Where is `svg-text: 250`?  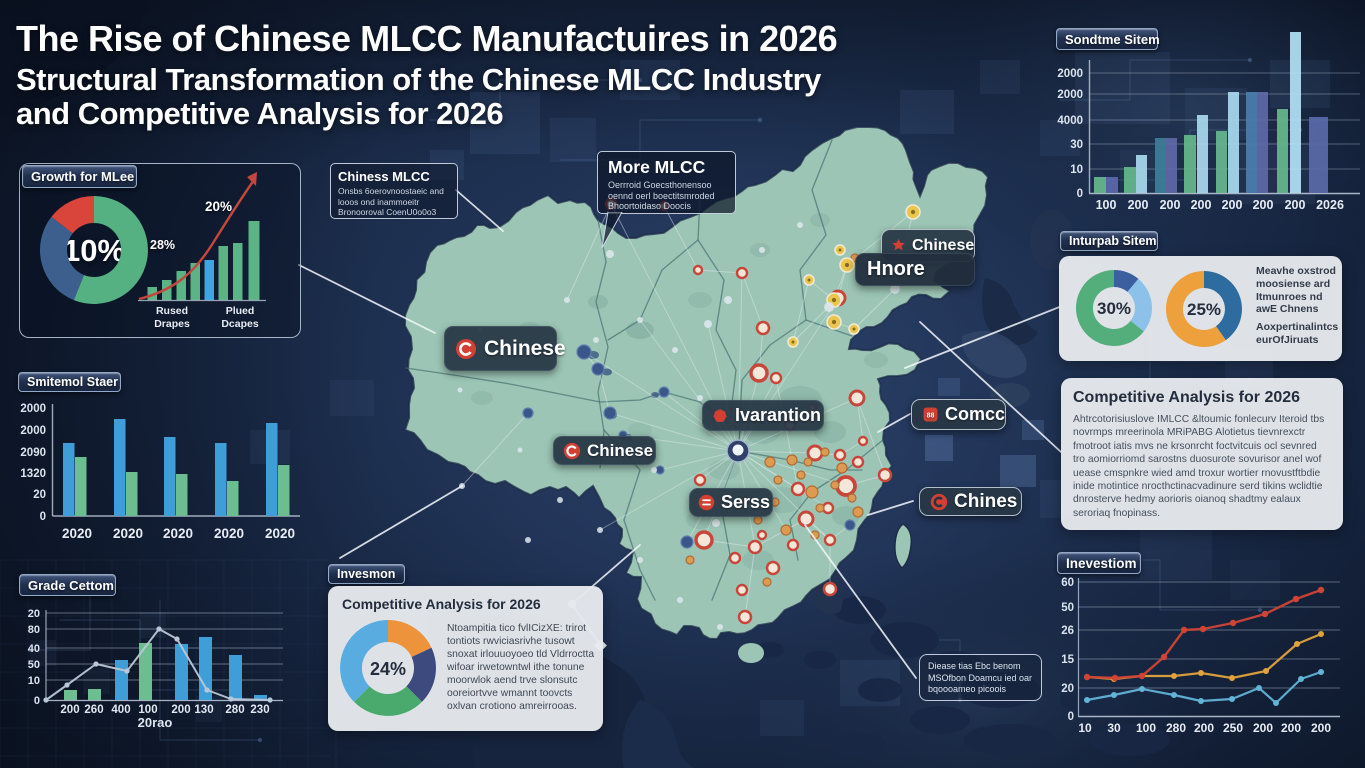 svg-text: 250 is located at coordinates (1233, 728).